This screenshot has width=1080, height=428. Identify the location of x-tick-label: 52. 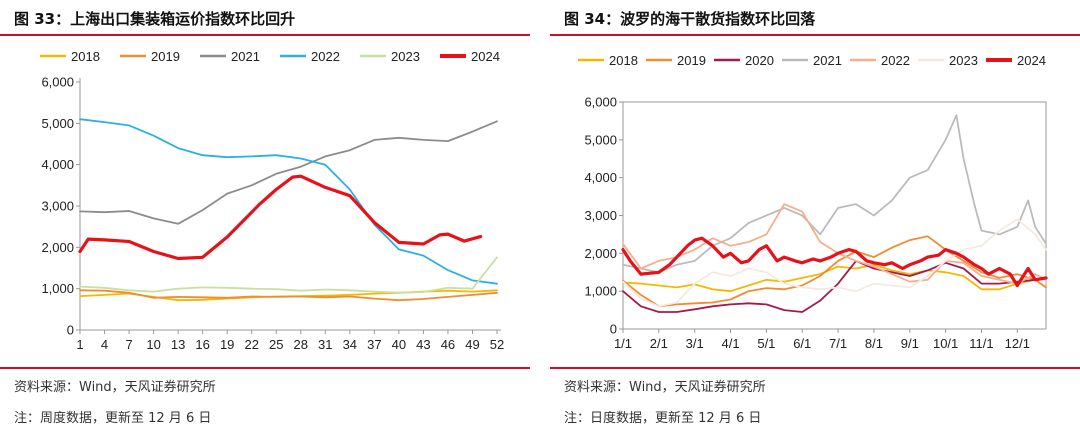
(497, 344).